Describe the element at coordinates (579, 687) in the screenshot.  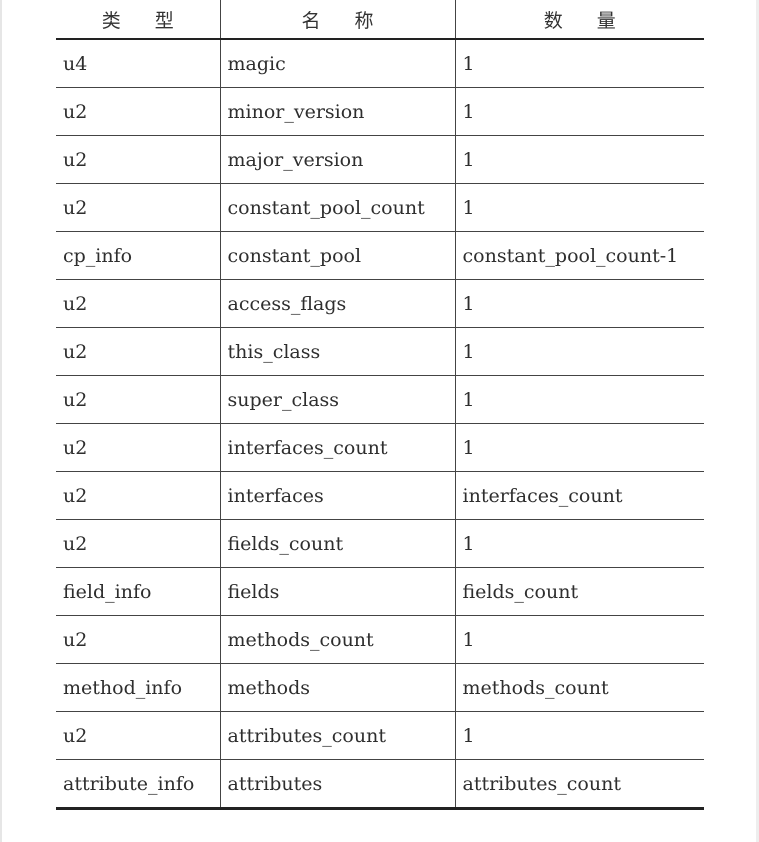
I see `cell-count: methods_count` at that location.